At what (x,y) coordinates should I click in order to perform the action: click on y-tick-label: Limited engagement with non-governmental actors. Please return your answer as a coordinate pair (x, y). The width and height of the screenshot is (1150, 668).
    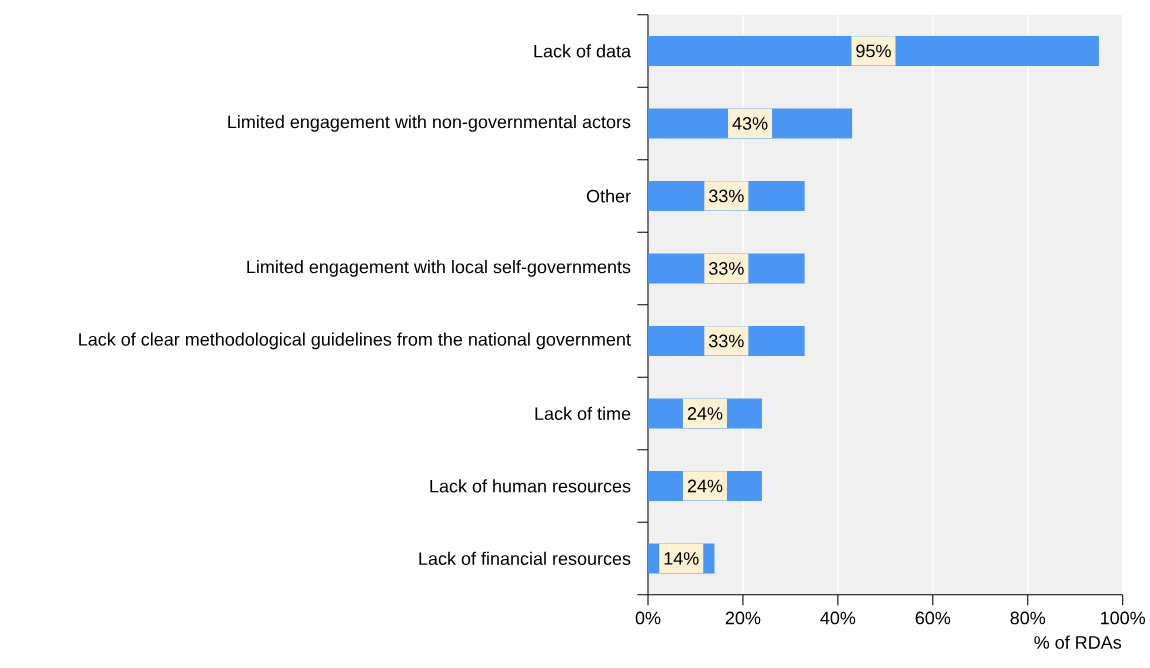
    Looking at the image, I should click on (429, 123).